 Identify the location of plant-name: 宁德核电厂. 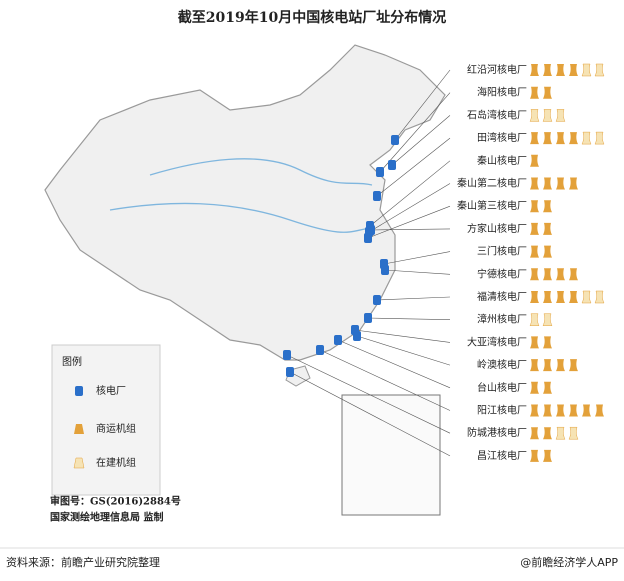
(502, 273).